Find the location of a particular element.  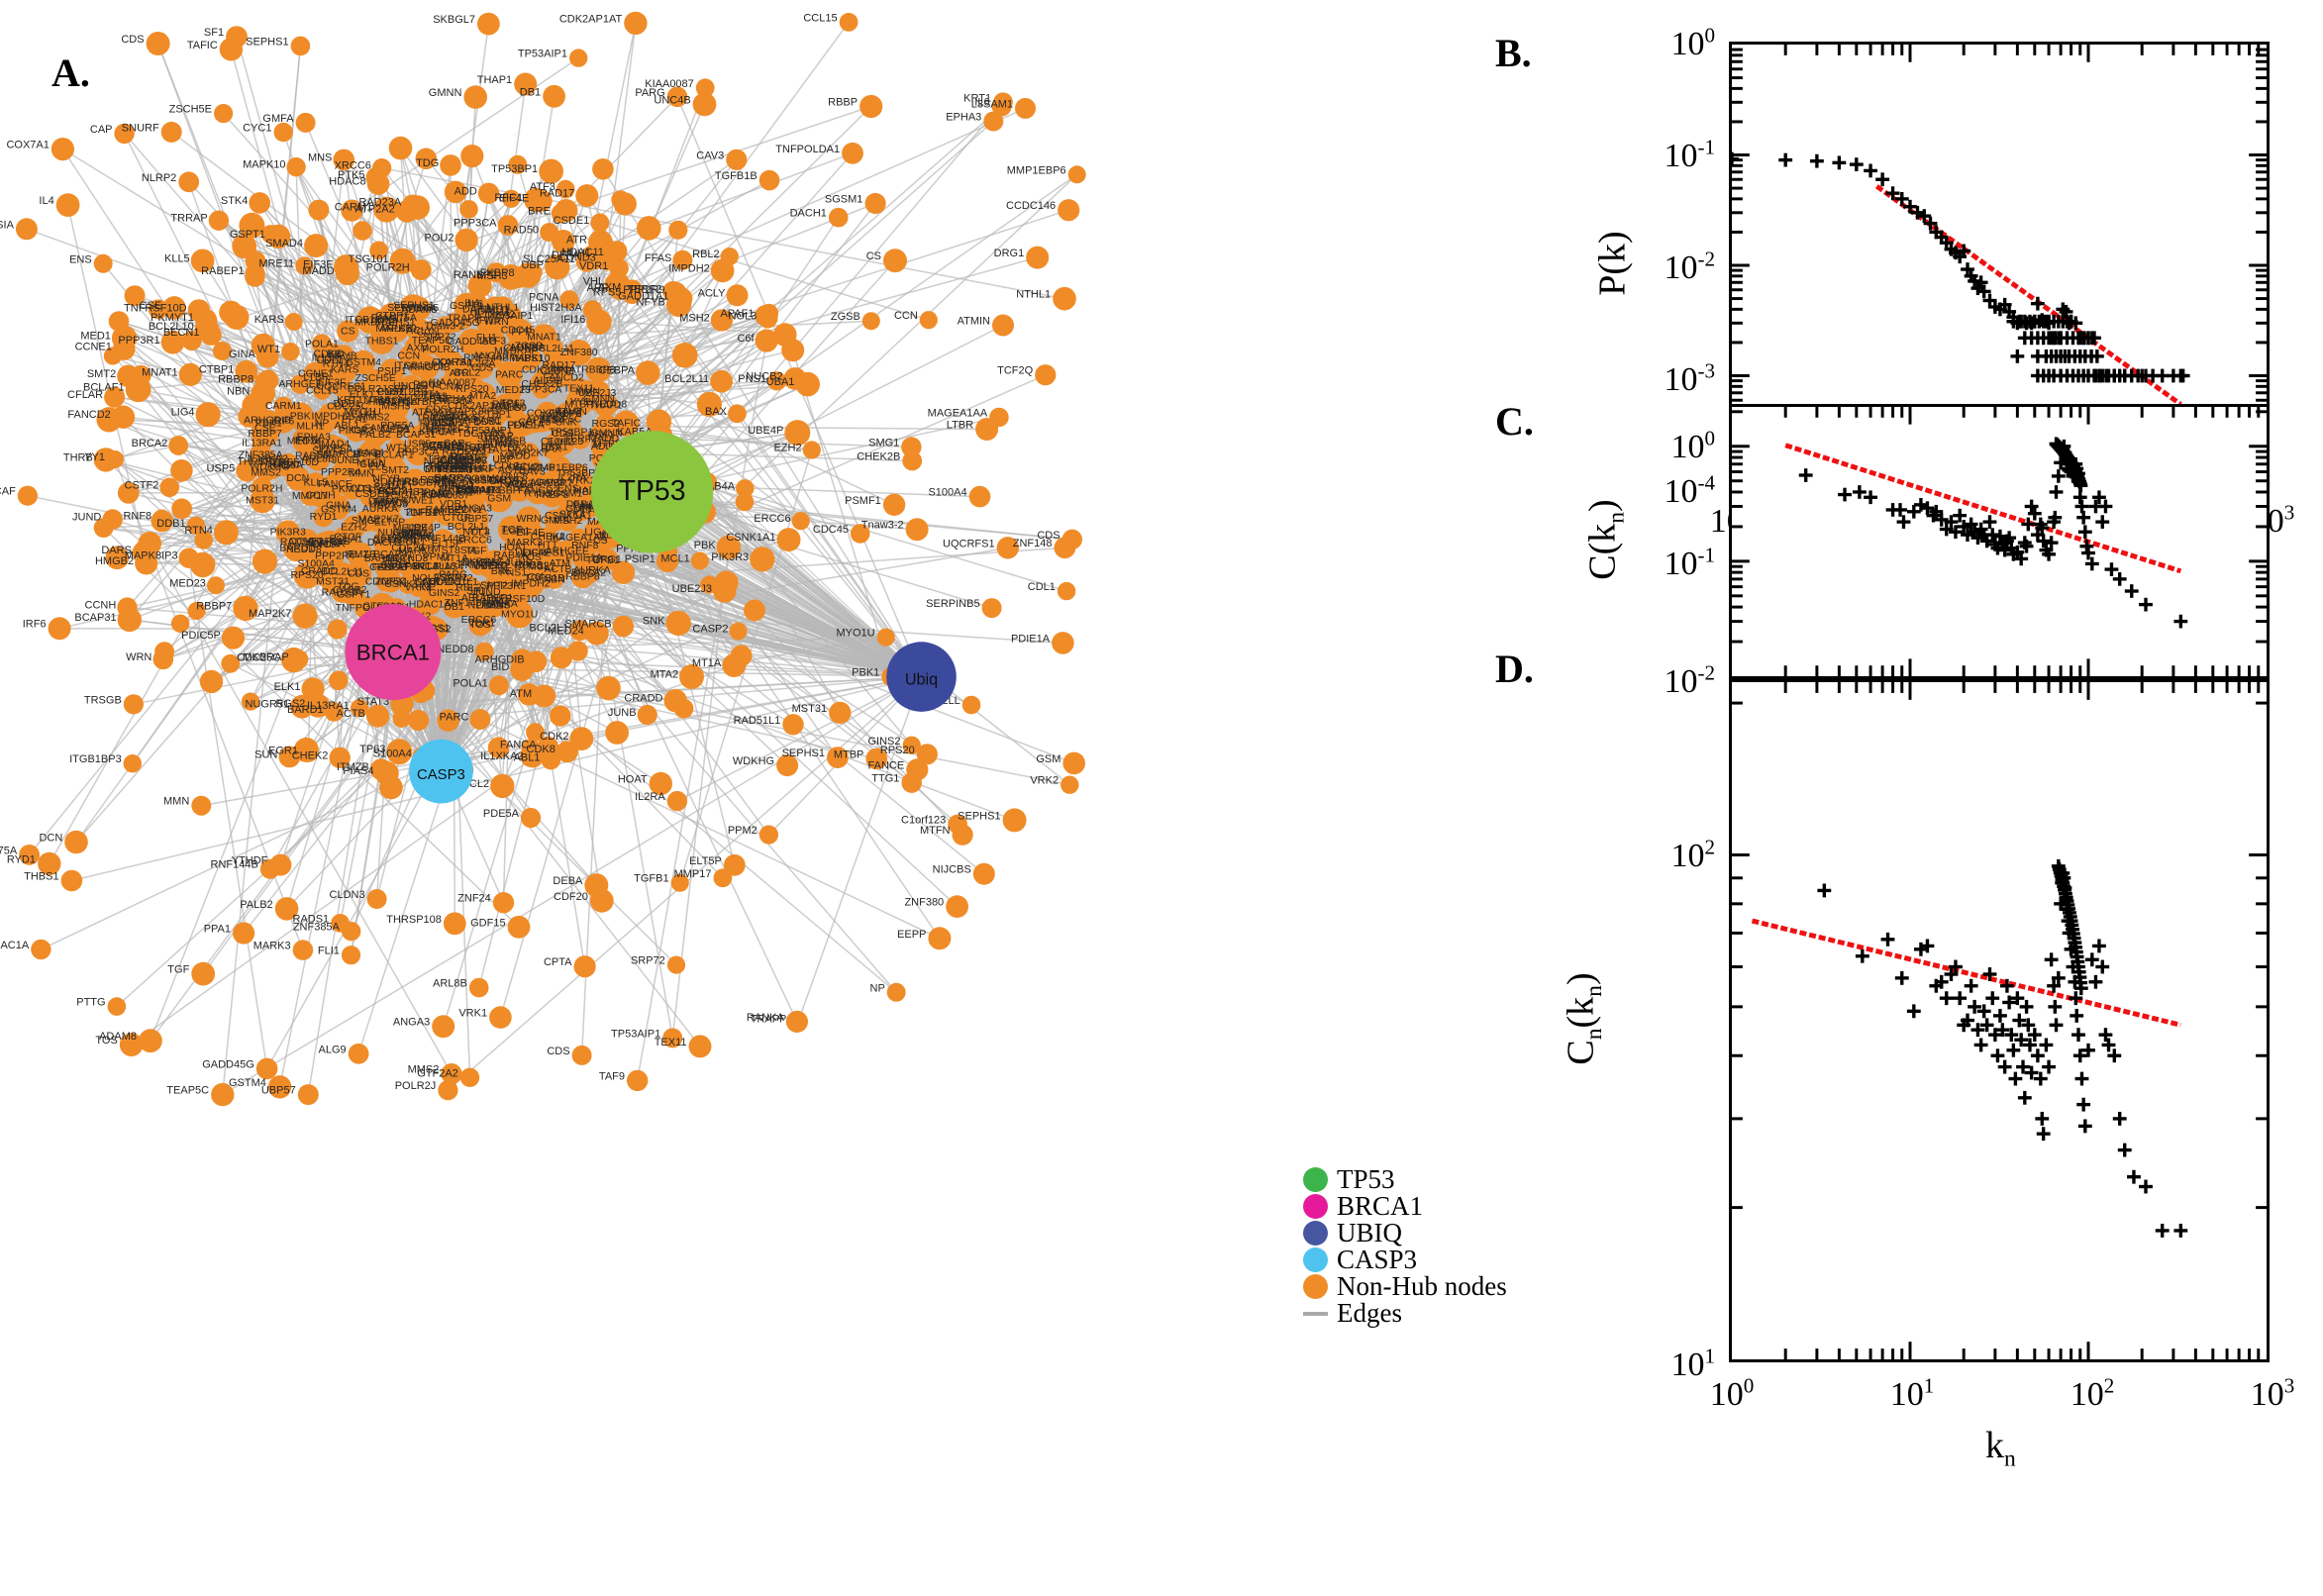

svg-text: ALG9 is located at coordinates (333, 1049).